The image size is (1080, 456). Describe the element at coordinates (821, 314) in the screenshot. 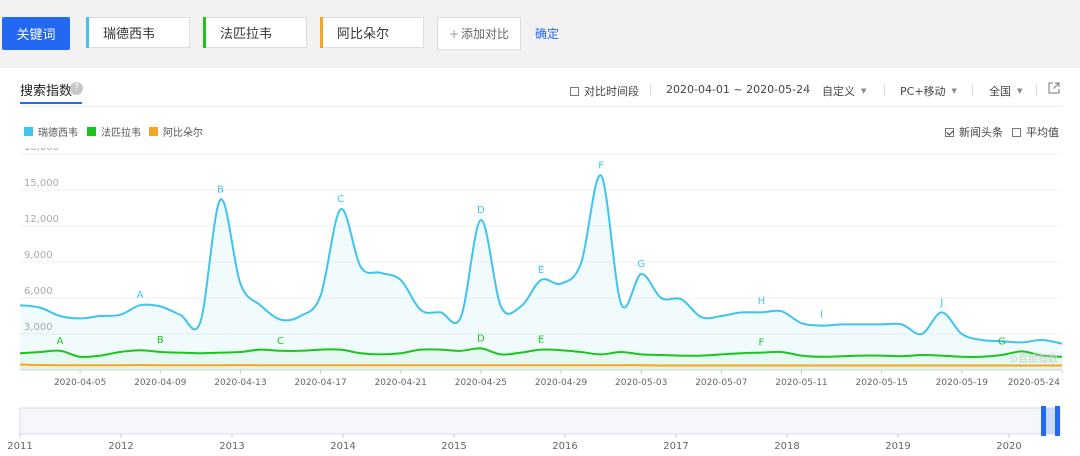

I see `event-marker-I: I` at that location.